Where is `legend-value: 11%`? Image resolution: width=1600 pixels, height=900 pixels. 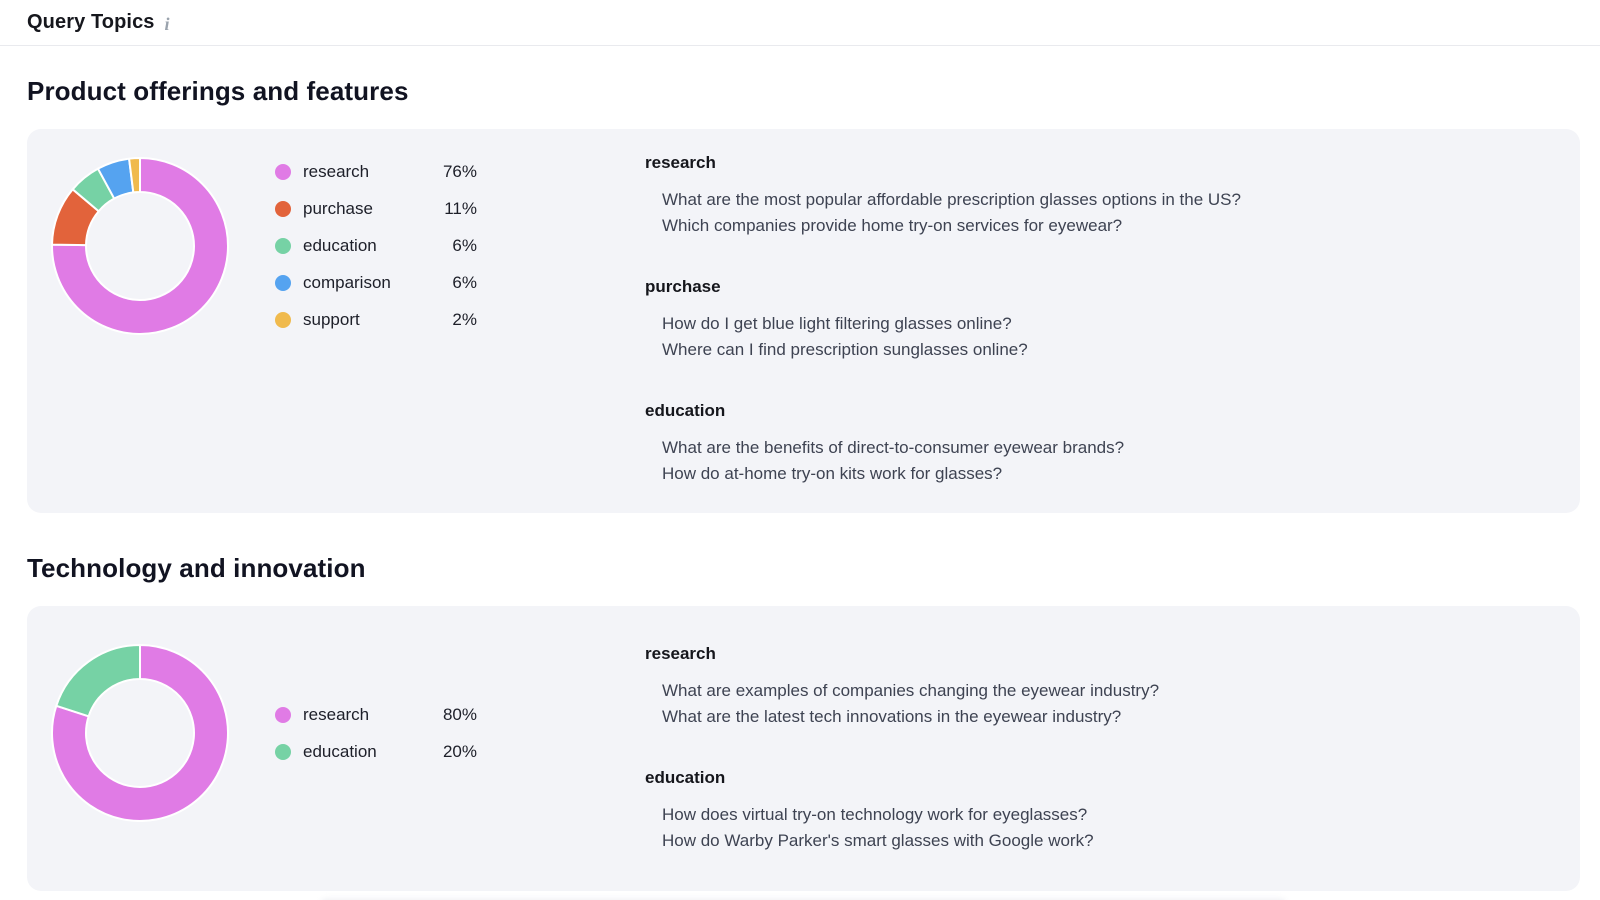 legend-value: 11% is located at coordinates (460, 208).